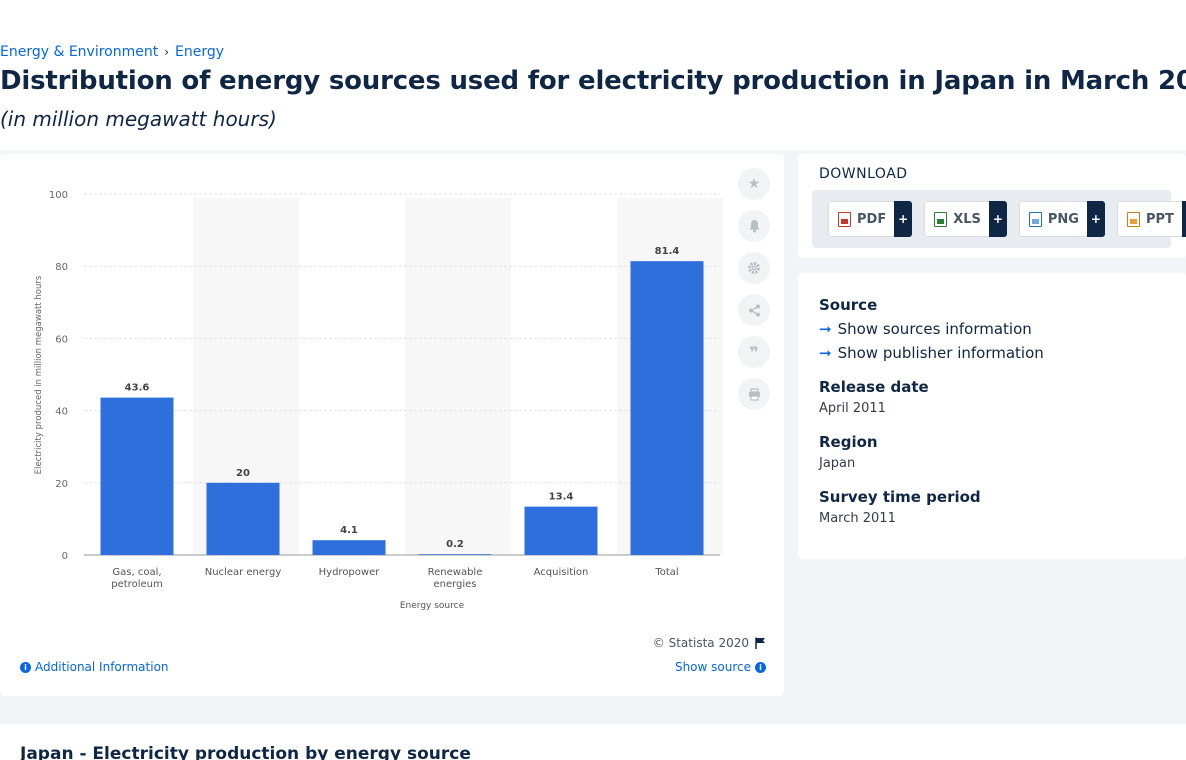  What do you see at coordinates (934, 329) in the screenshot?
I see `show-sources-label: Show sources information` at bounding box center [934, 329].